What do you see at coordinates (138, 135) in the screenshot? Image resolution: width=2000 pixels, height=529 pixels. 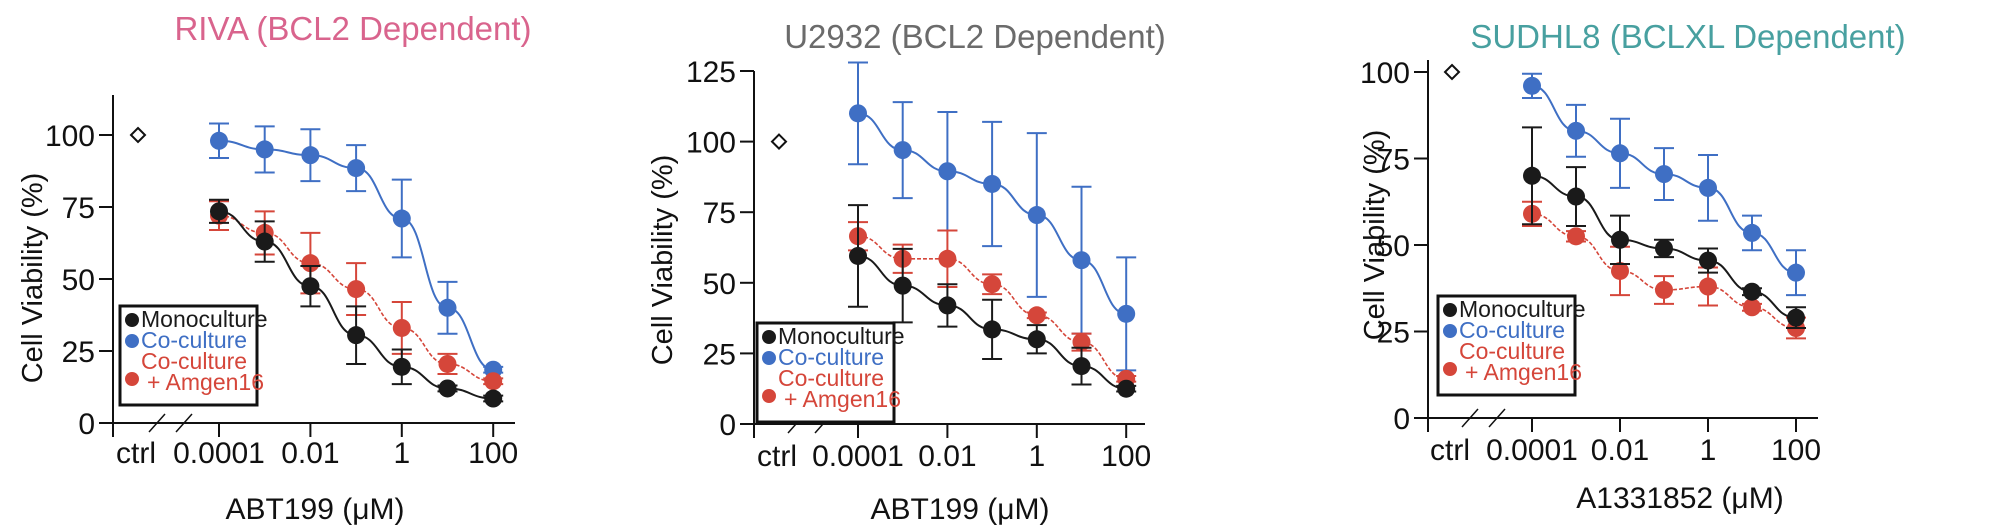 I see `ctrl-diamond-marker` at bounding box center [138, 135].